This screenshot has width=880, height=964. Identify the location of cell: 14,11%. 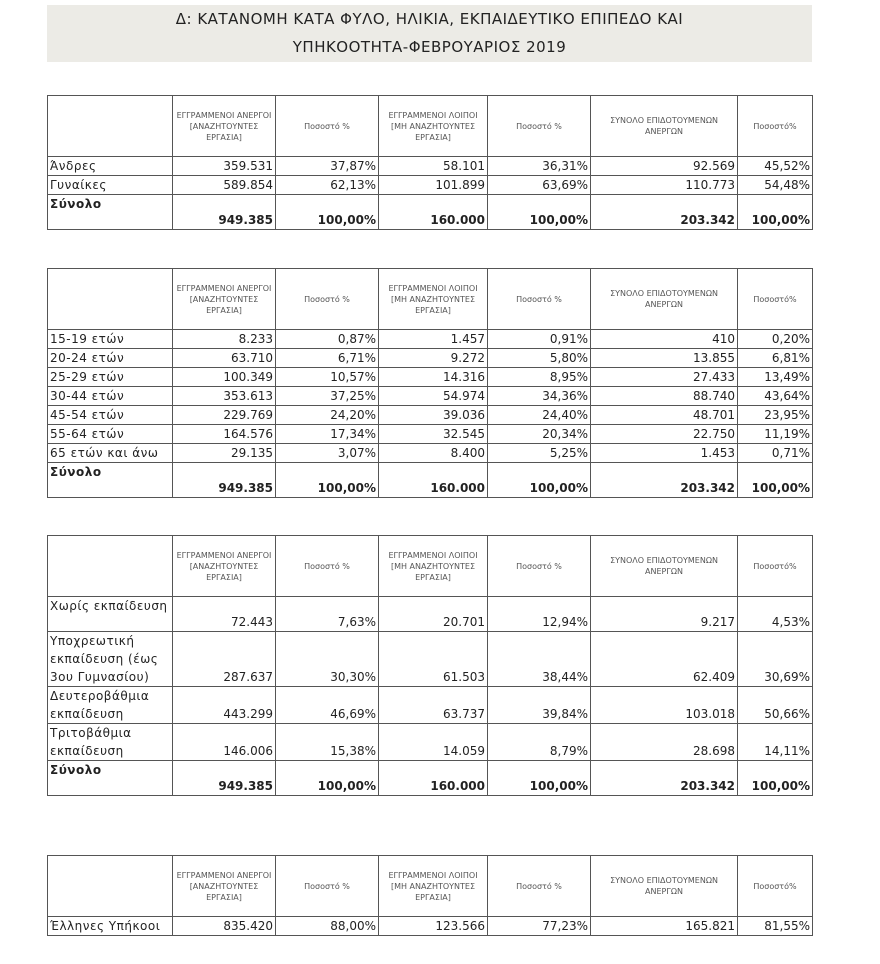
(775, 742).